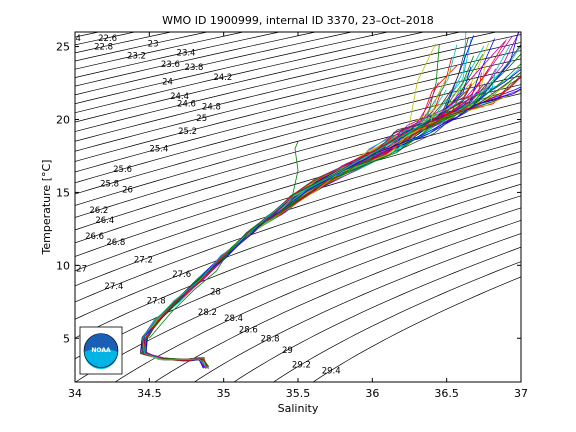  Describe the element at coordinates (223, 240) in the screenshot. I see `profile-line-anomalous` at that location.